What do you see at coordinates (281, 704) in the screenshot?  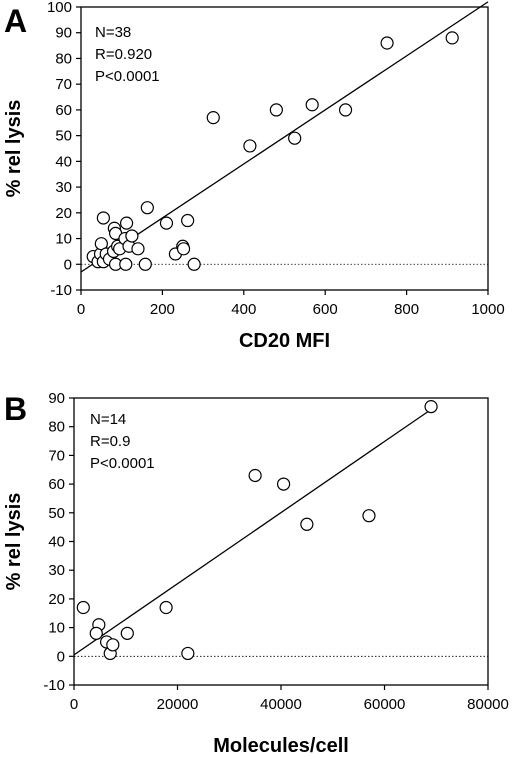 I see `x-tick-label: 40000` at bounding box center [281, 704].